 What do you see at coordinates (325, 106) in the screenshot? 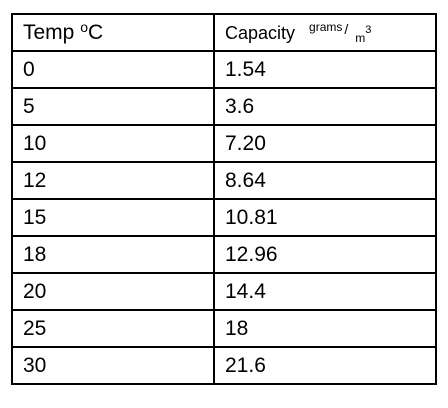
I see `capacity-cell: 3.6` at bounding box center [325, 106].